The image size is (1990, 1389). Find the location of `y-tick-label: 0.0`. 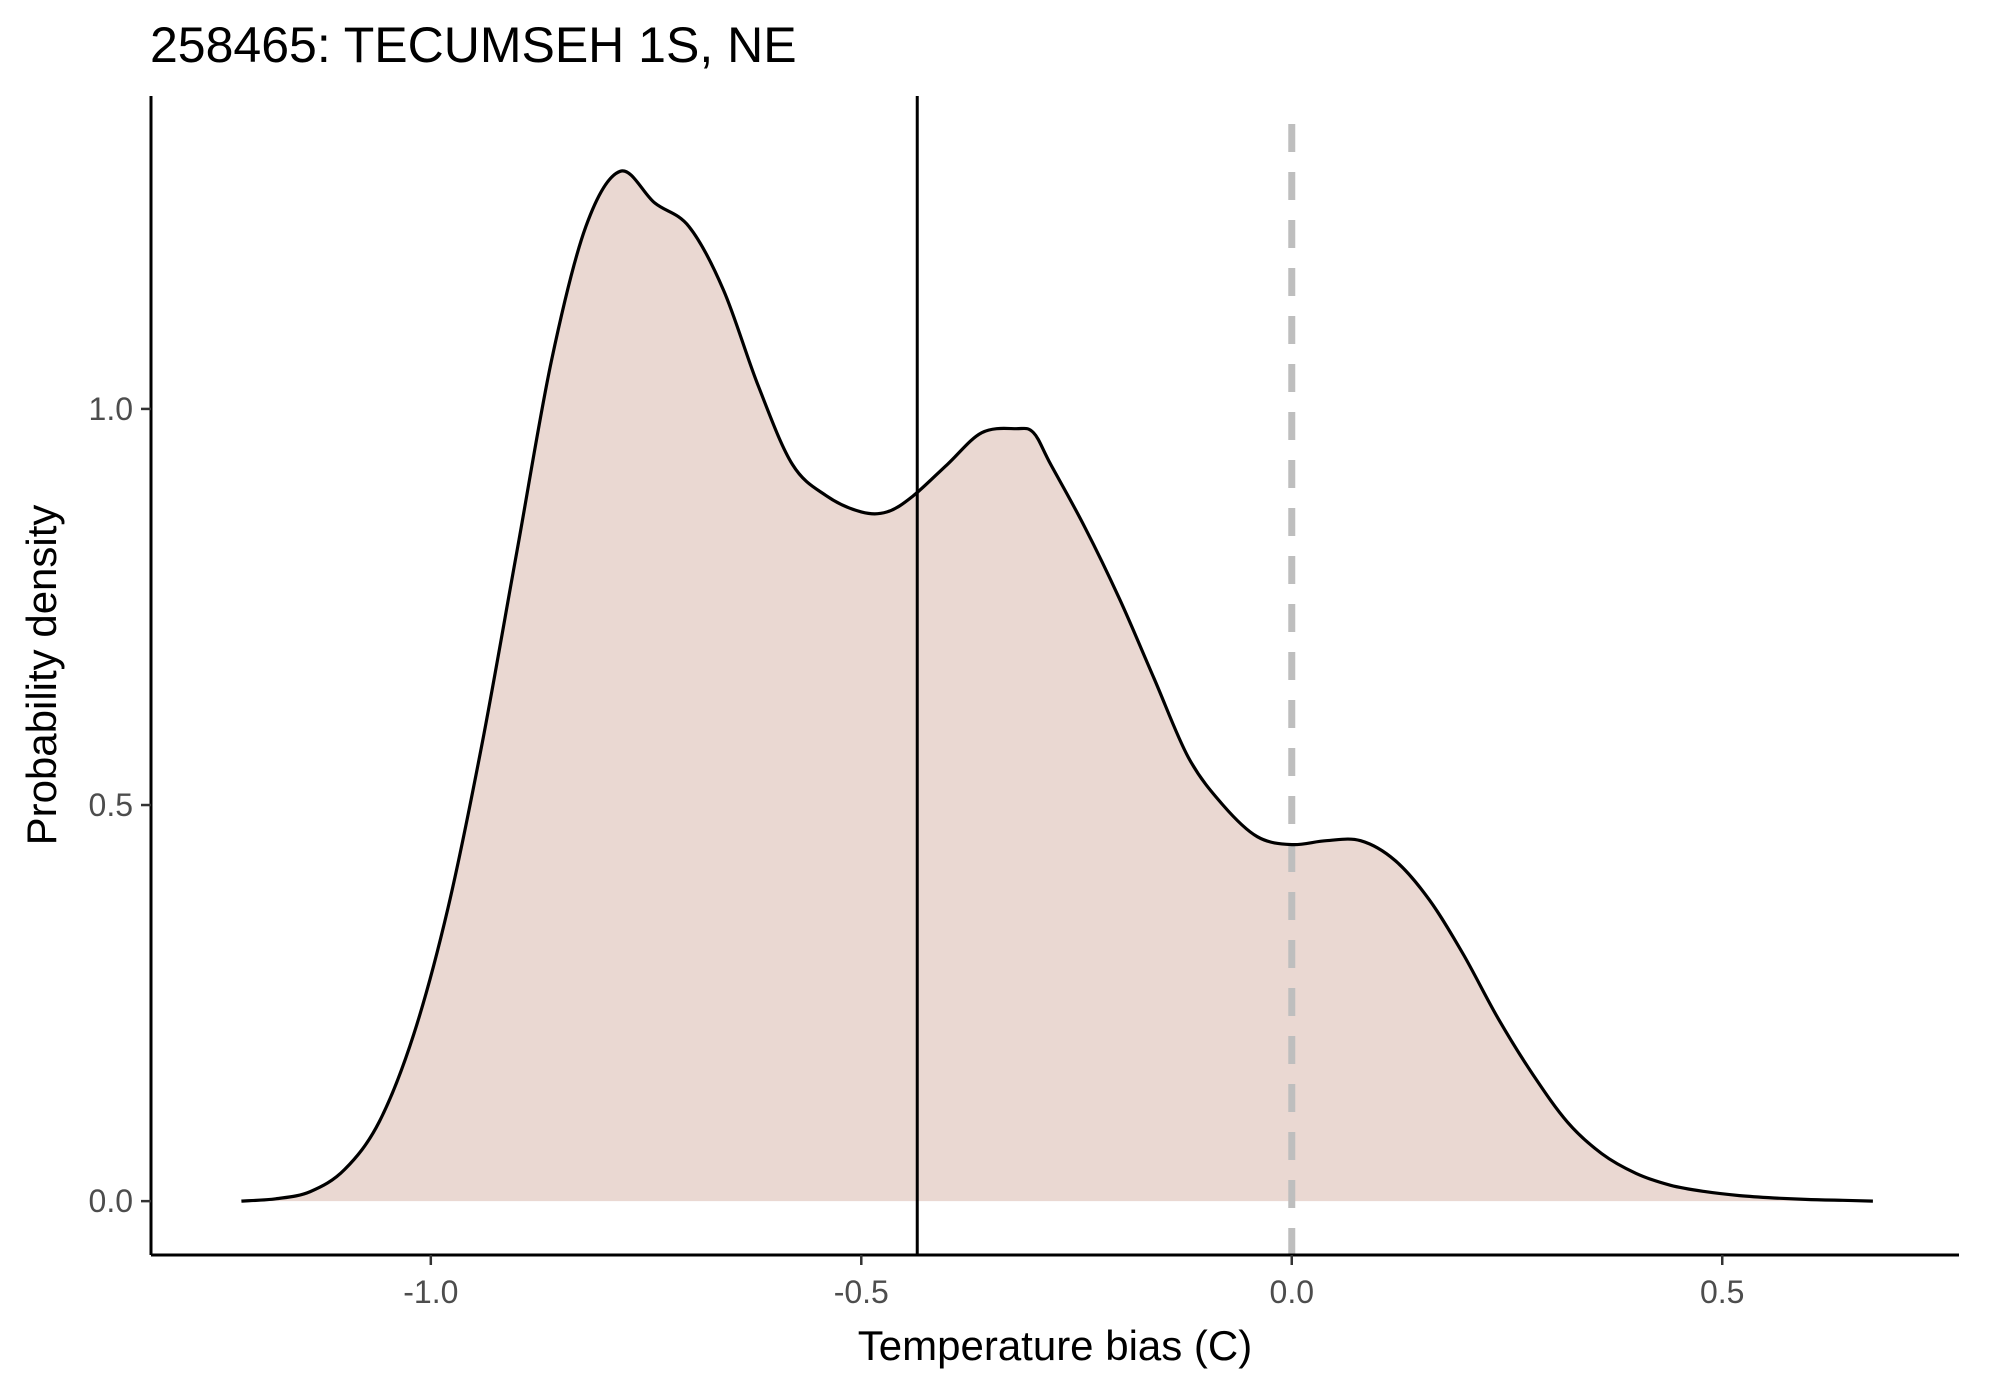

y-tick-label: 0.0 is located at coordinates (111, 1201).